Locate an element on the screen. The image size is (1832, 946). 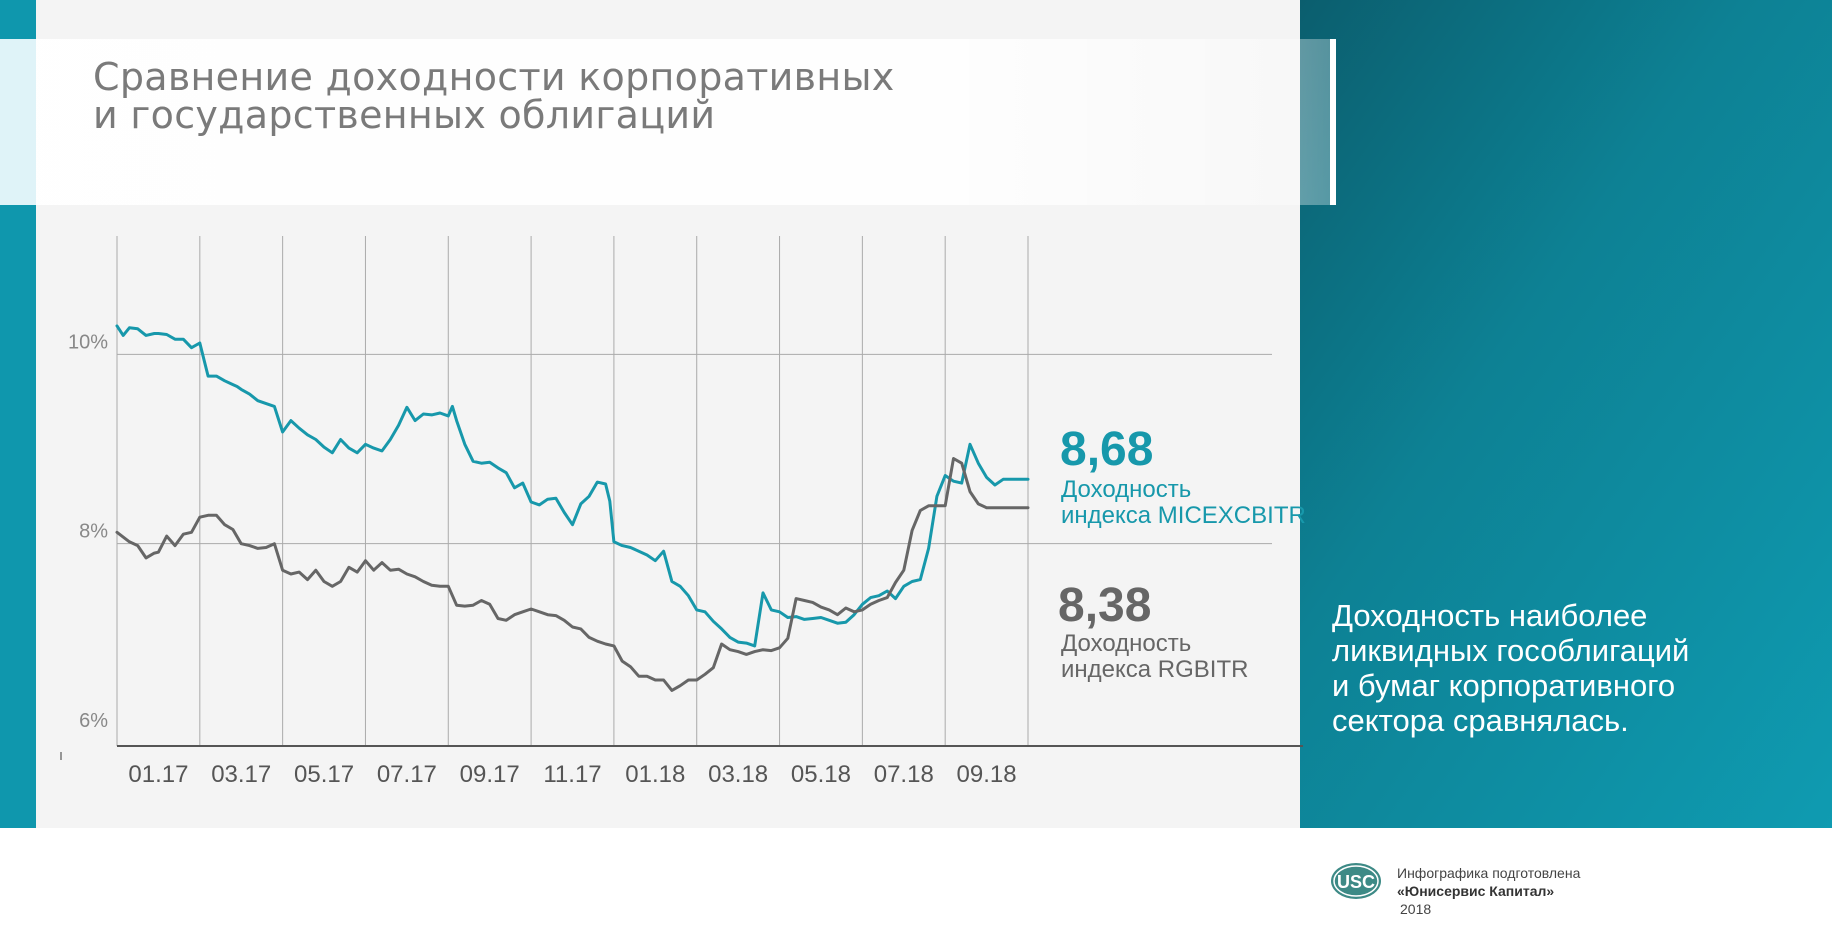
logo-text: USC is located at coordinates (1356, 882).